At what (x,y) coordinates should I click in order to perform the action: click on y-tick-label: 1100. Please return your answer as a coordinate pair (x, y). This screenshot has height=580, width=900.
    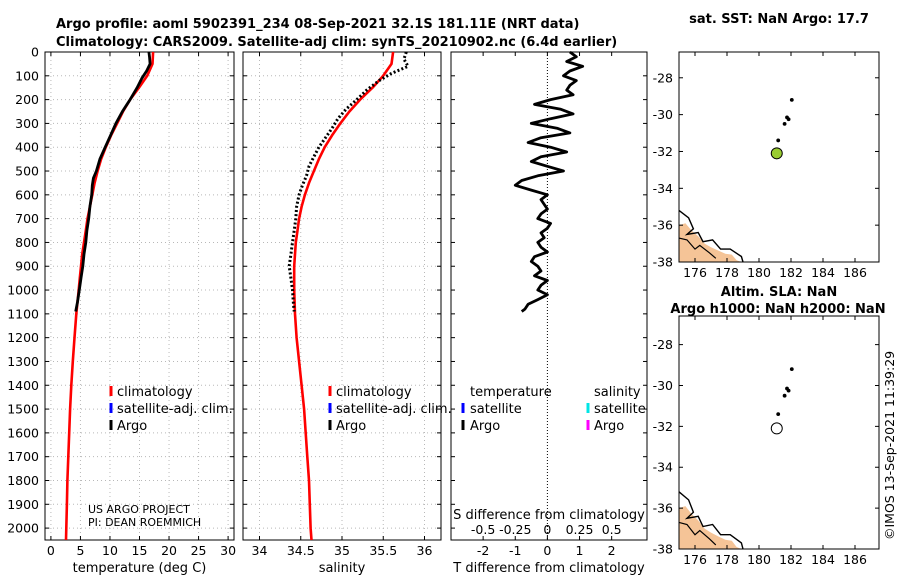
    Looking at the image, I should click on (23, 313).